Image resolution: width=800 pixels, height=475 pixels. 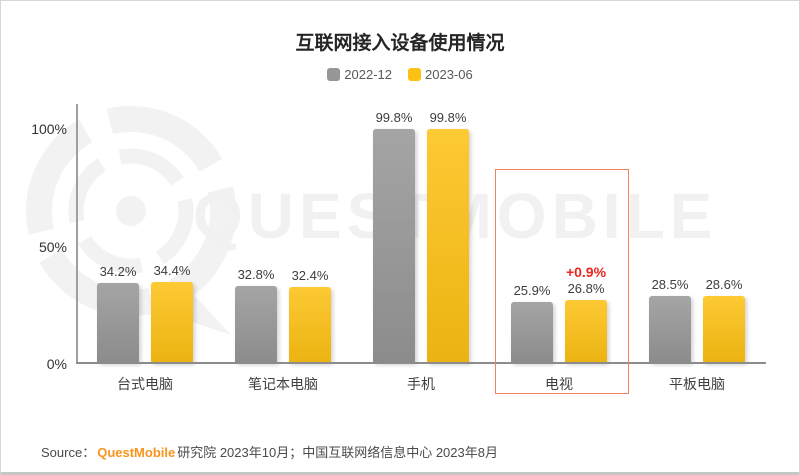 I want to click on bar-group: 28.5% 28.6%, so click(x=697, y=320).